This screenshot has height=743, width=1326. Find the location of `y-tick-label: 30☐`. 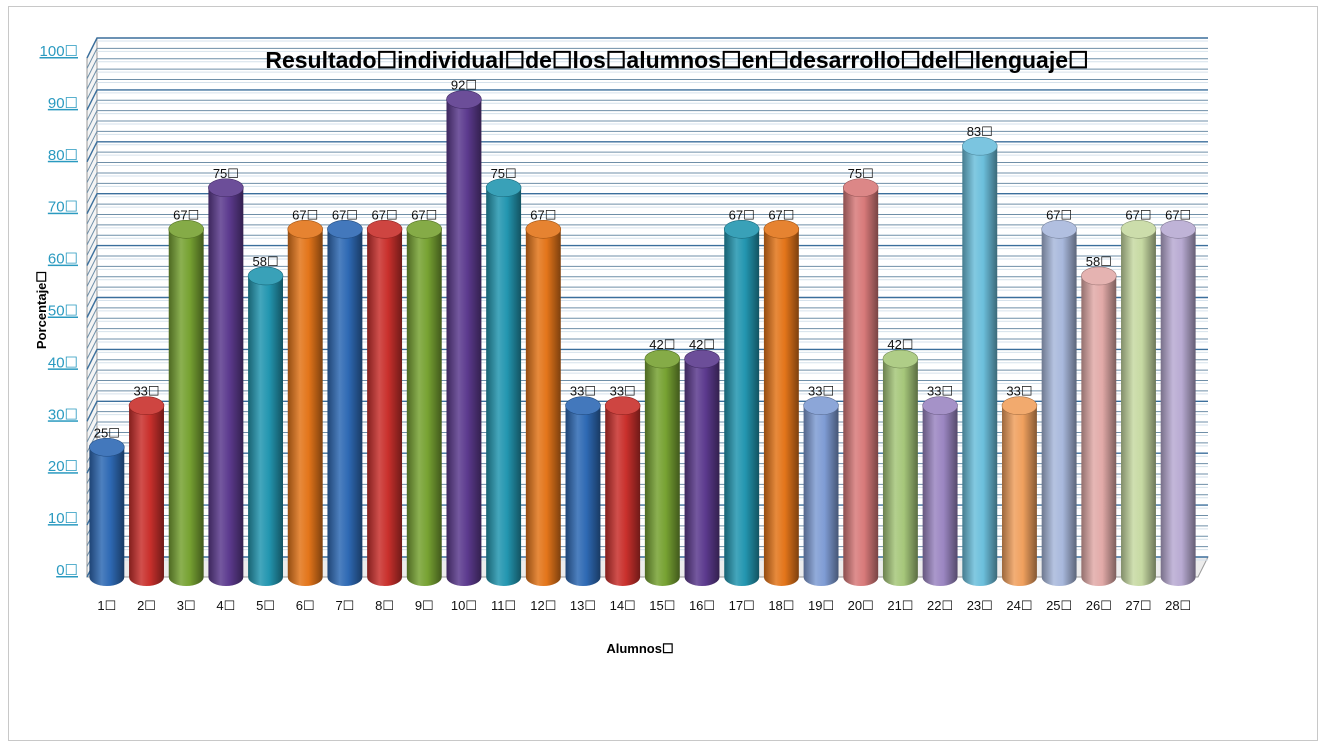

y-tick-label: 30☐ is located at coordinates (63, 414).